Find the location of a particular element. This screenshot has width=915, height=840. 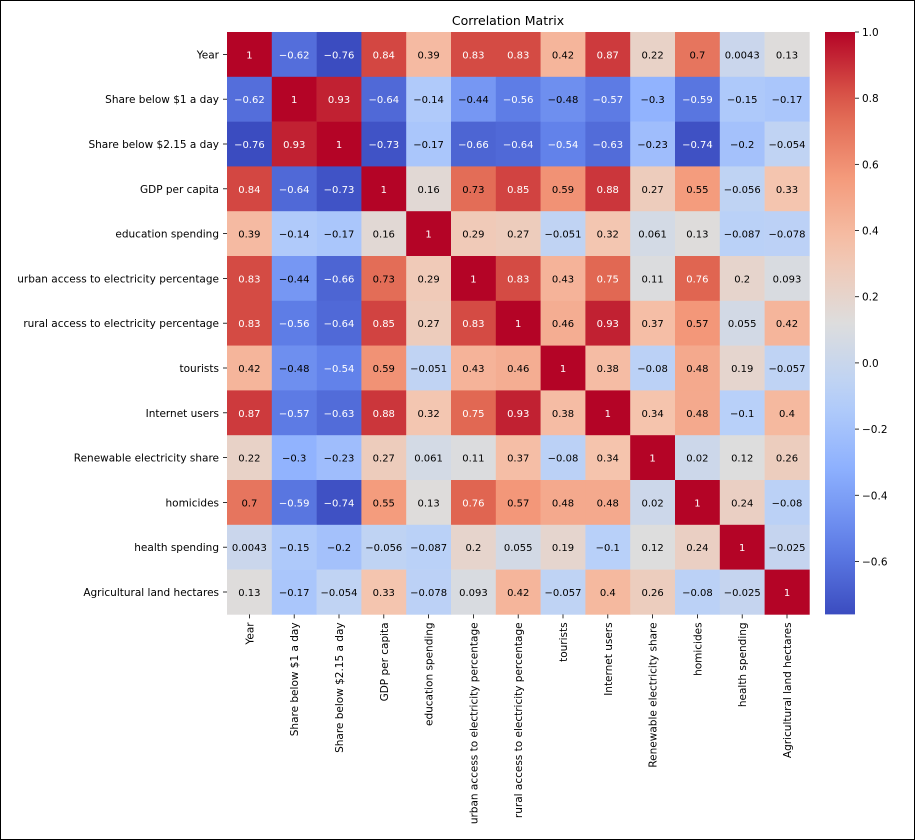

cell-value-label: 0.76 is located at coordinates (697, 279).